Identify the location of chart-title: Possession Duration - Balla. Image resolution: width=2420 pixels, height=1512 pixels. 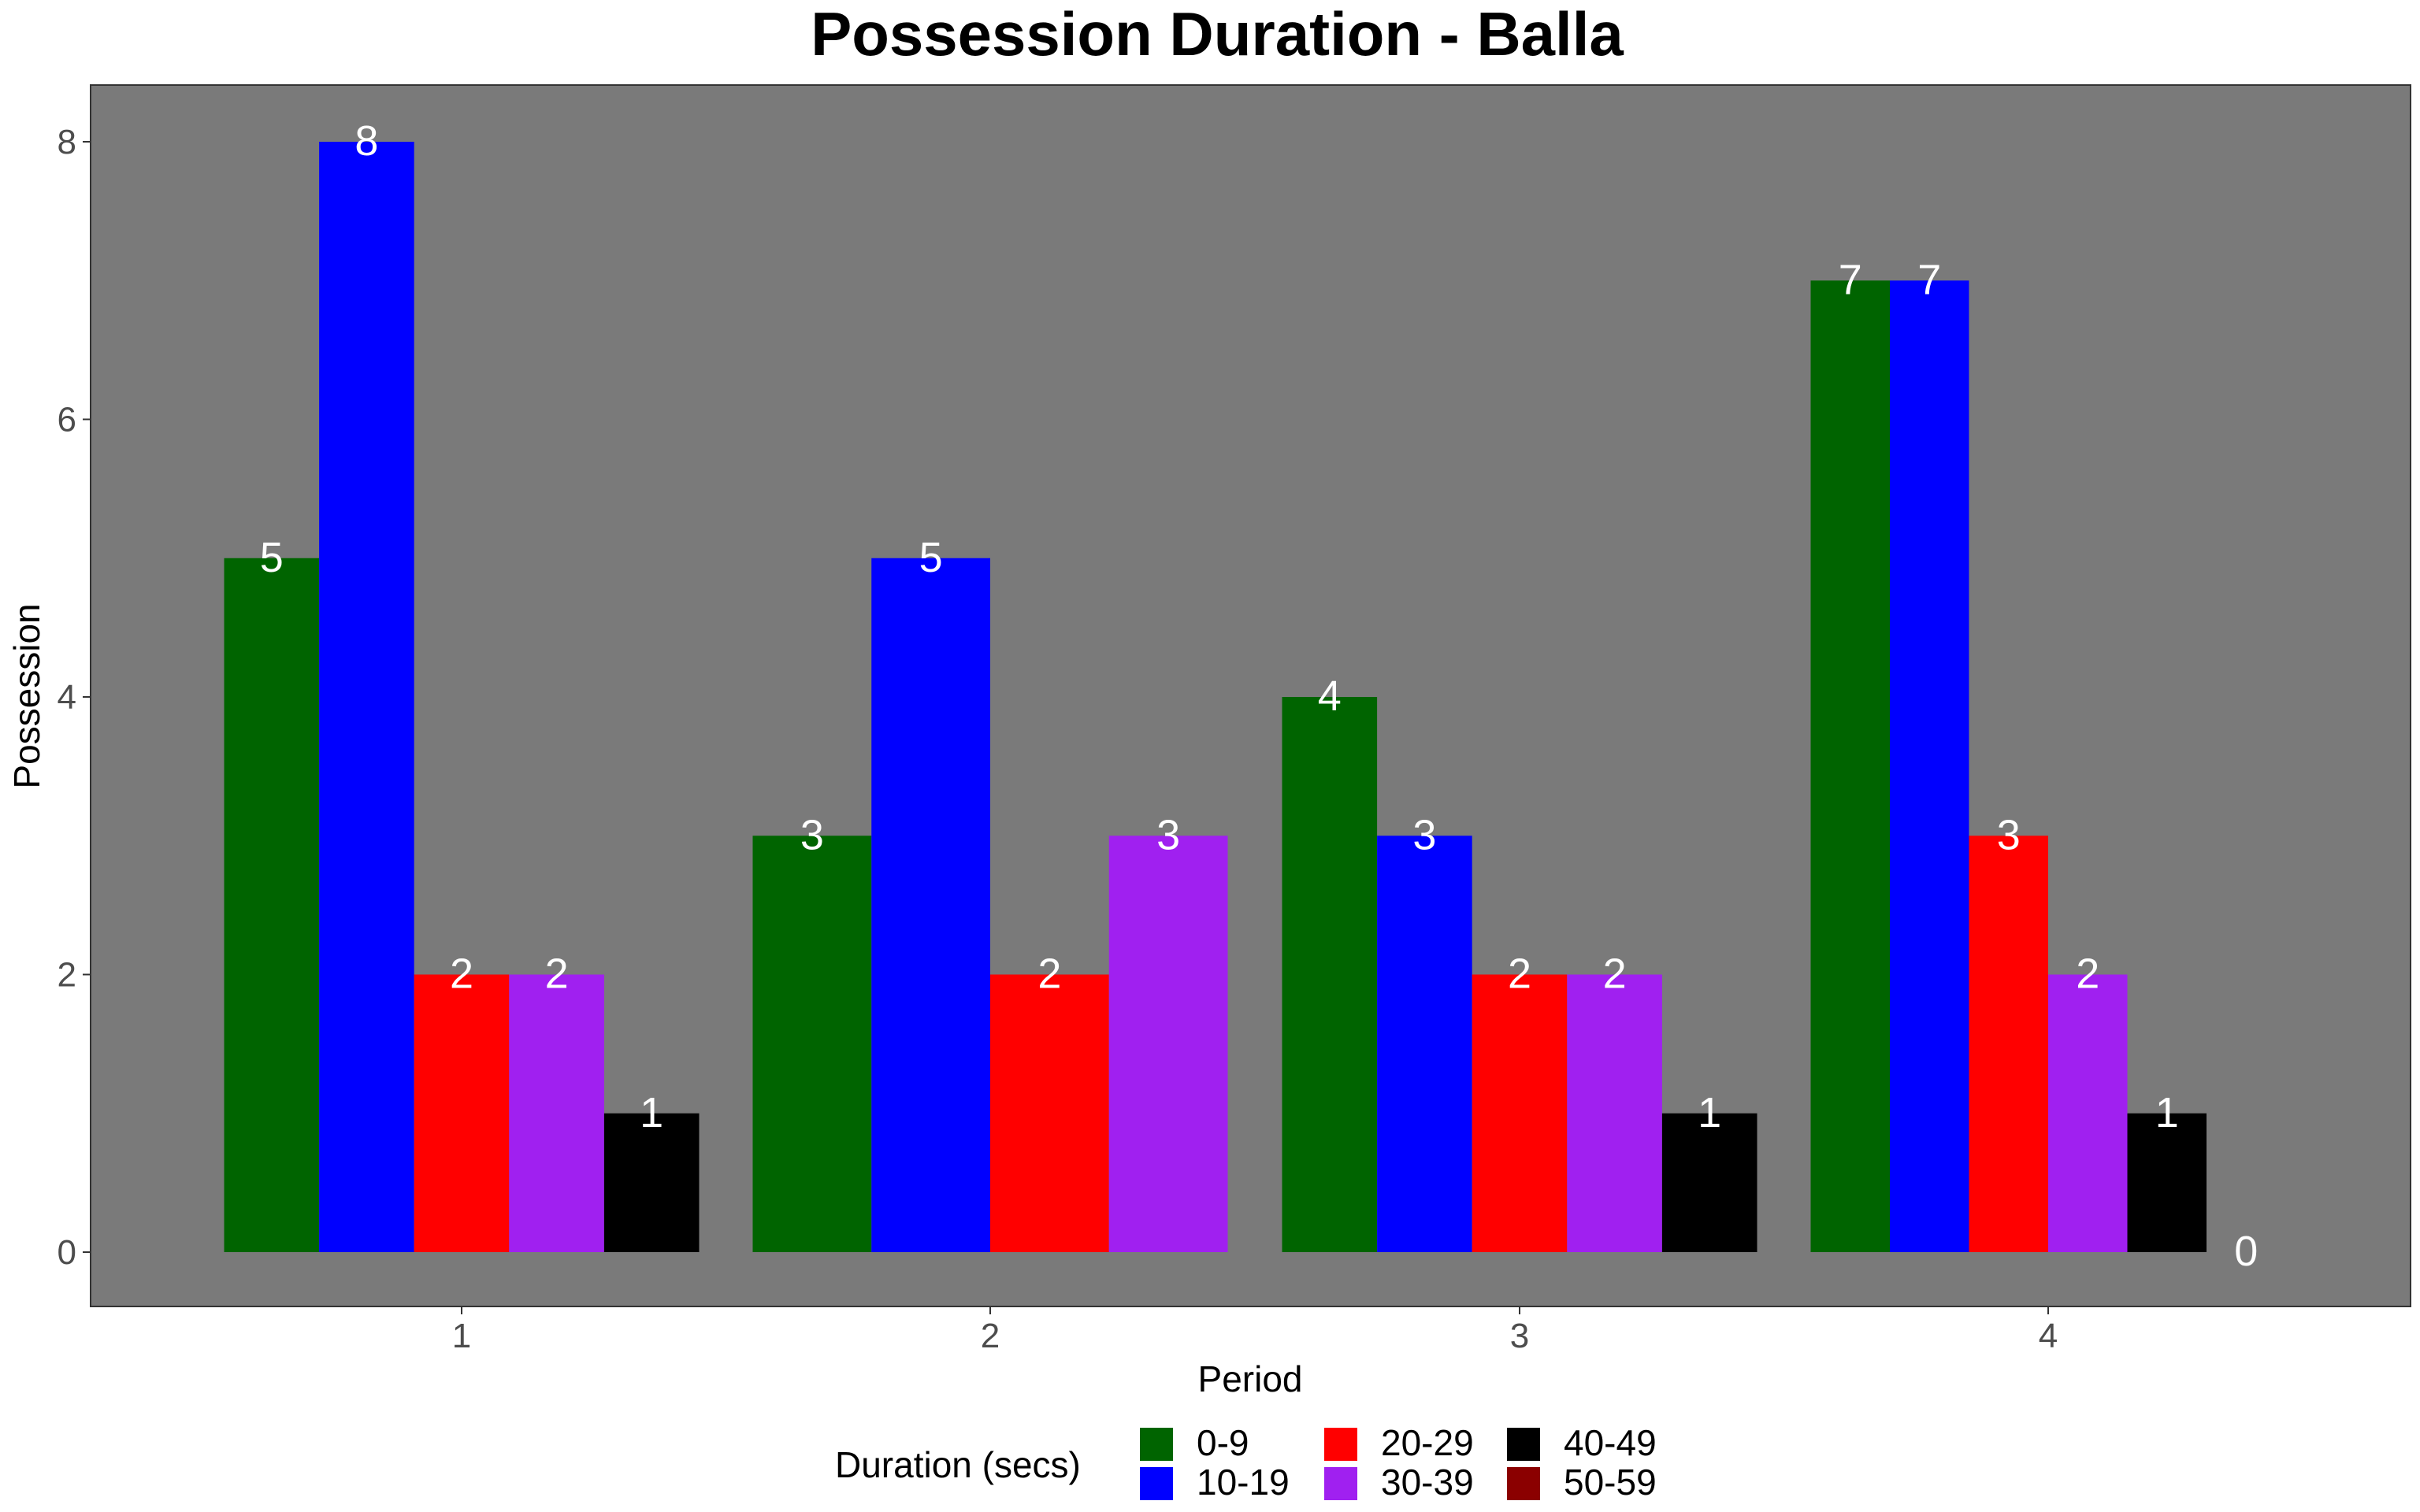
(1217, 34).